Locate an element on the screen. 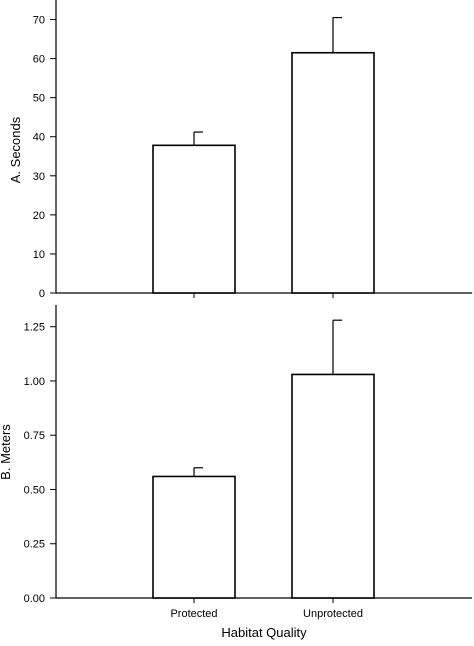  panel-a-y-ticks: 0 10 20 30 40 50 60 70 is located at coordinates (44, 157).